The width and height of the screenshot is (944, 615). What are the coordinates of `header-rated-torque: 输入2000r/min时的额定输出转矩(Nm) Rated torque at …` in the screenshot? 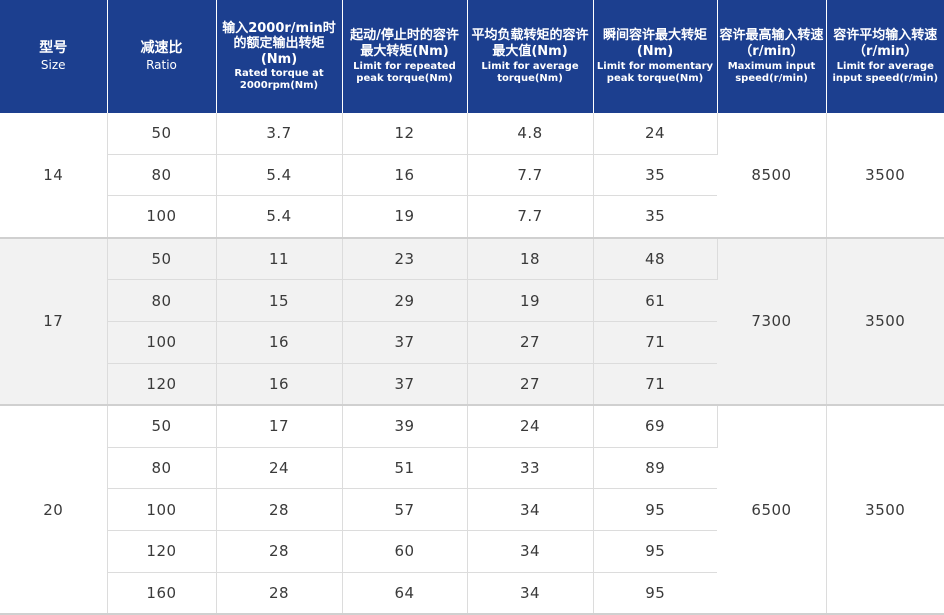 It's located at (279, 56).